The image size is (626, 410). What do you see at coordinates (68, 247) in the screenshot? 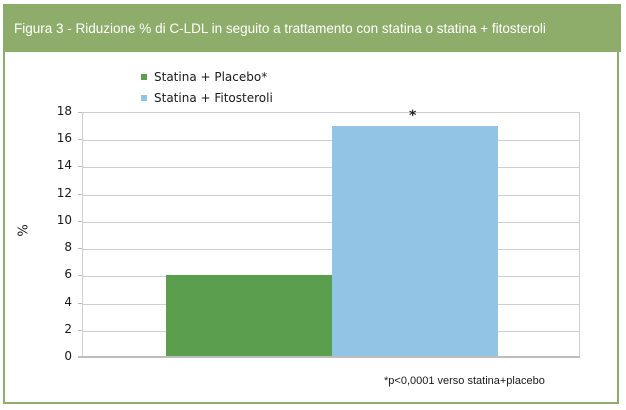
I see `y-tick-label: 8` at bounding box center [68, 247].